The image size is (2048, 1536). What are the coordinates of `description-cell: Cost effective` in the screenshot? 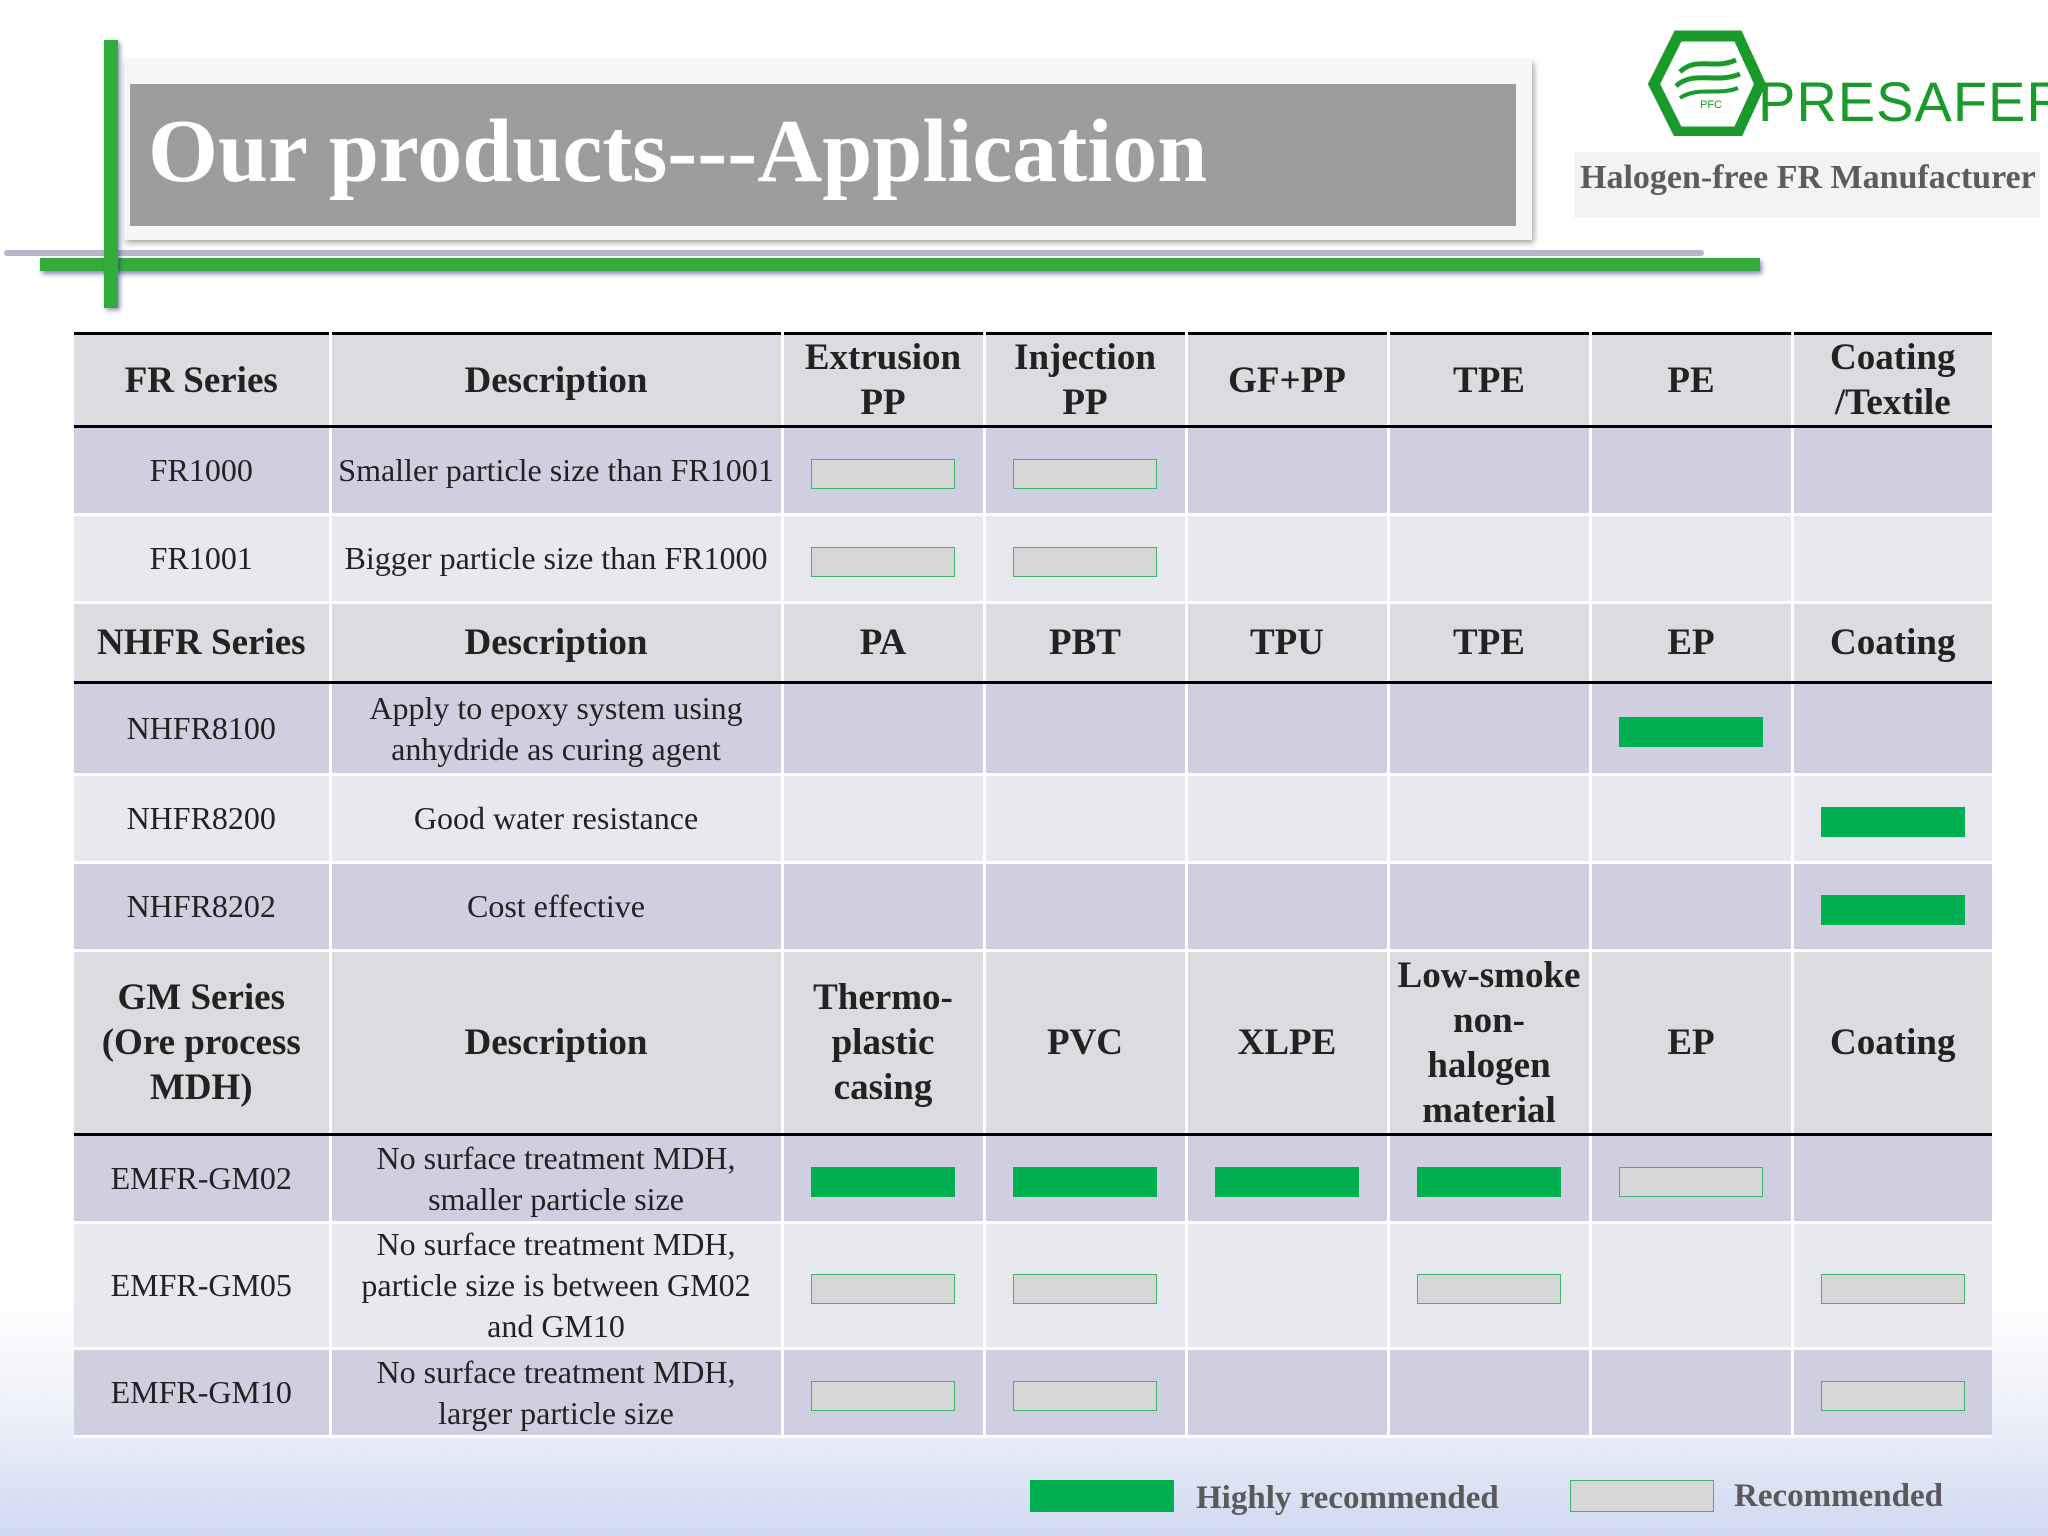 It's located at (556, 907).